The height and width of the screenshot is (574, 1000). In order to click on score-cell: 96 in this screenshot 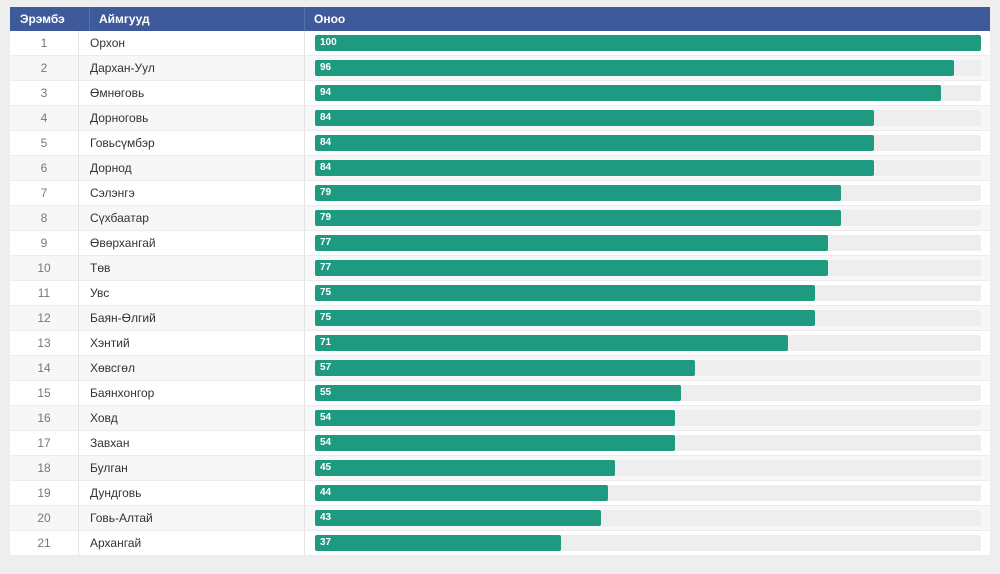, I will do `click(647, 68)`.